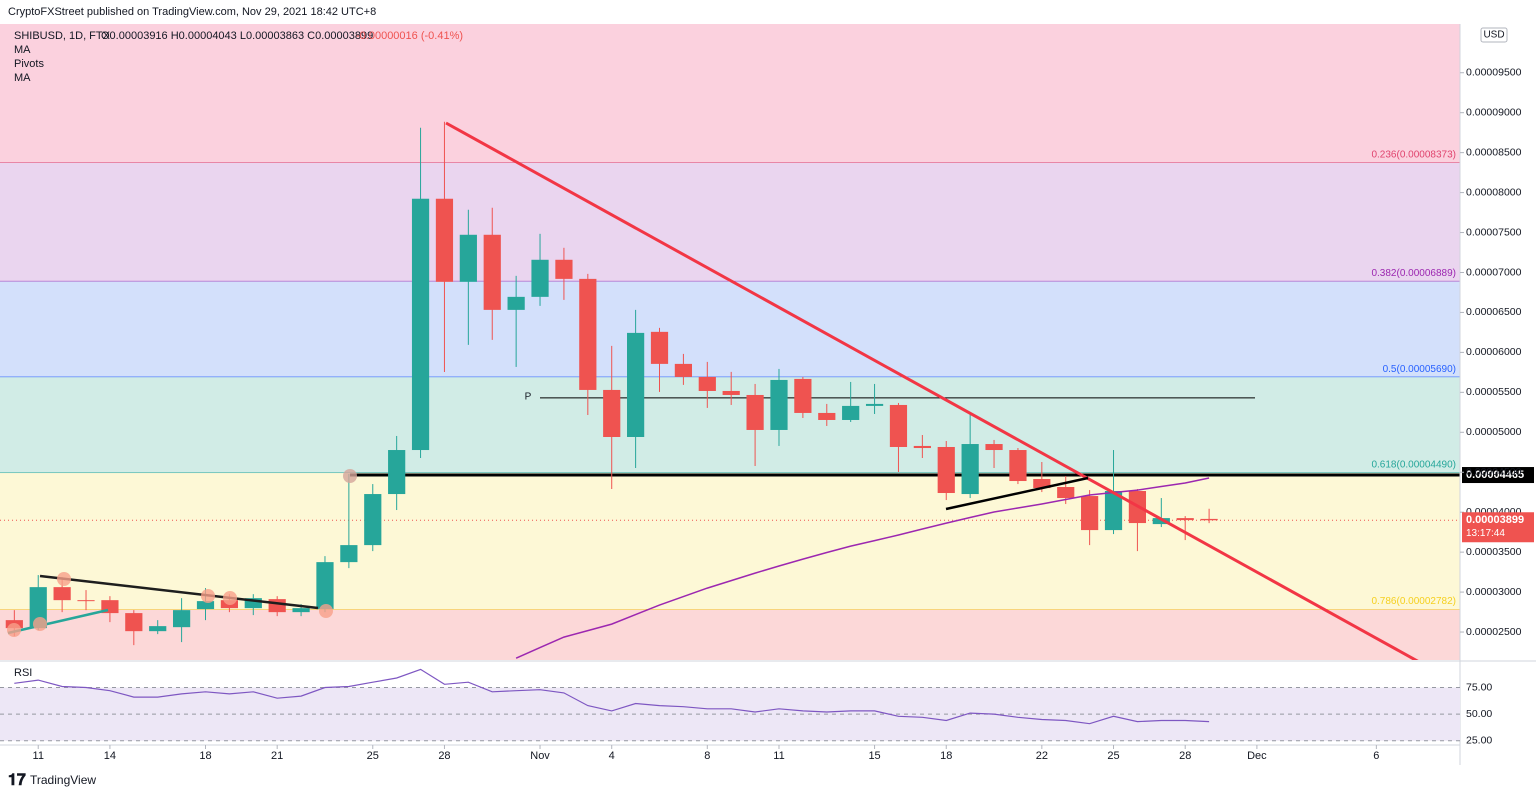  What do you see at coordinates (1494, 232) in the screenshot?
I see `y-tick-label: 0.00007500` at bounding box center [1494, 232].